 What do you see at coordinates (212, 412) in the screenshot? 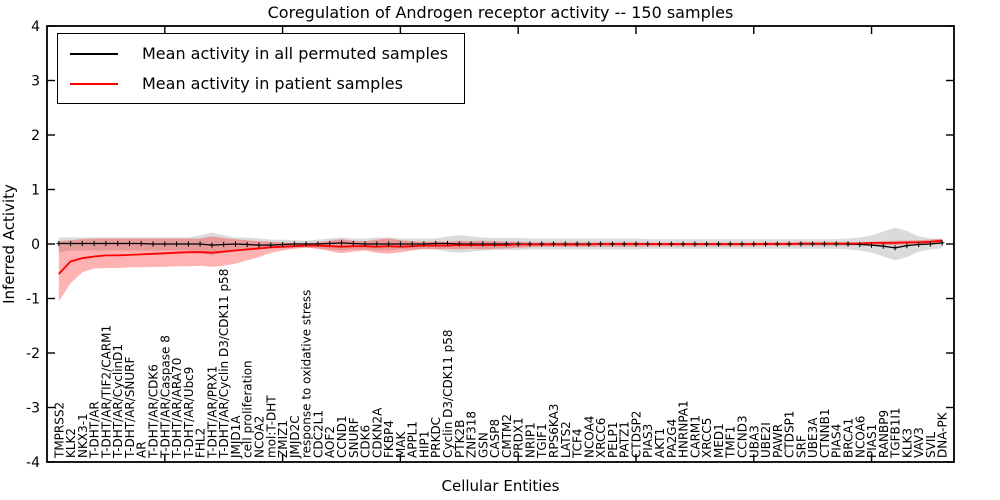
I see `x-category-label: T-DHT/AR/PRX1` at bounding box center [212, 412].